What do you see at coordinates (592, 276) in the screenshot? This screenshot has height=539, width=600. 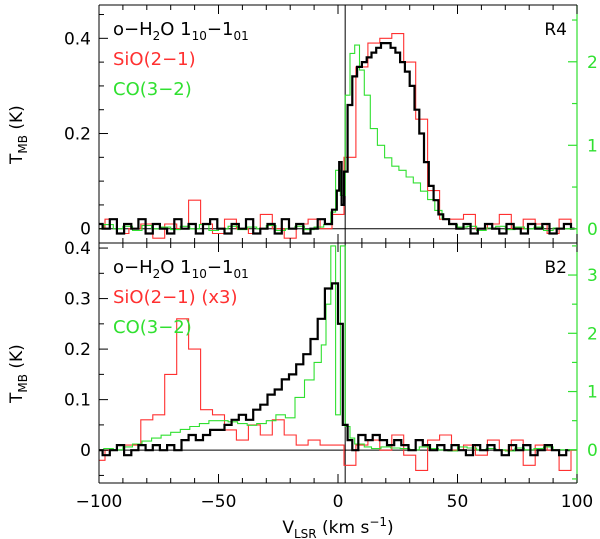 I see `y-right-tick-label: 3` at bounding box center [592, 276].